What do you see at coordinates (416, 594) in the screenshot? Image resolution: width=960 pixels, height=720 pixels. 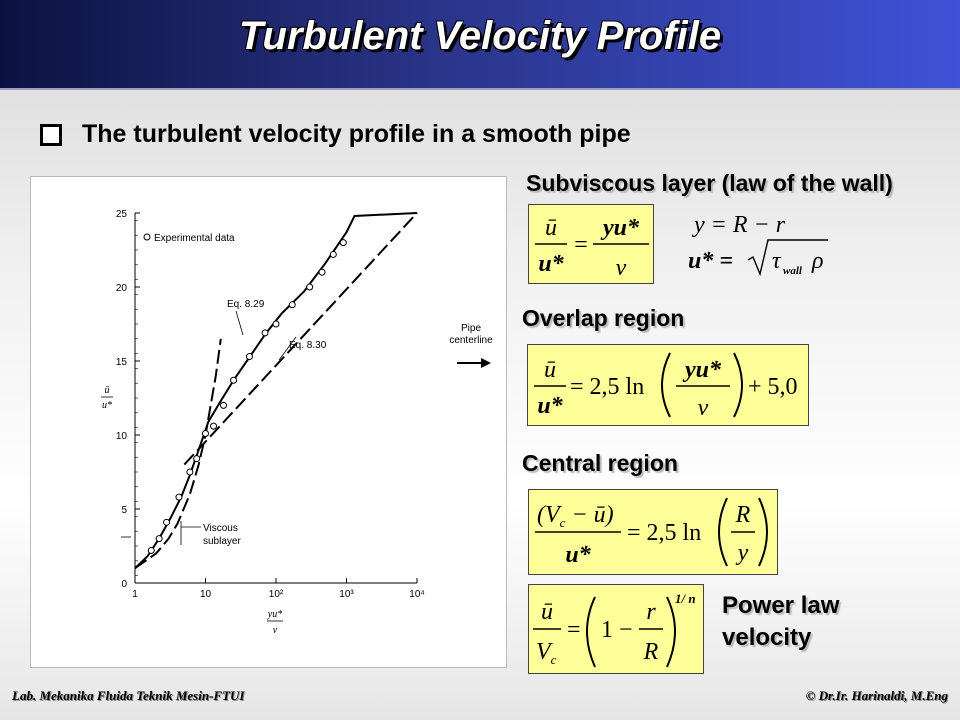 I see `x-tick-label: 10⁴` at bounding box center [416, 594].